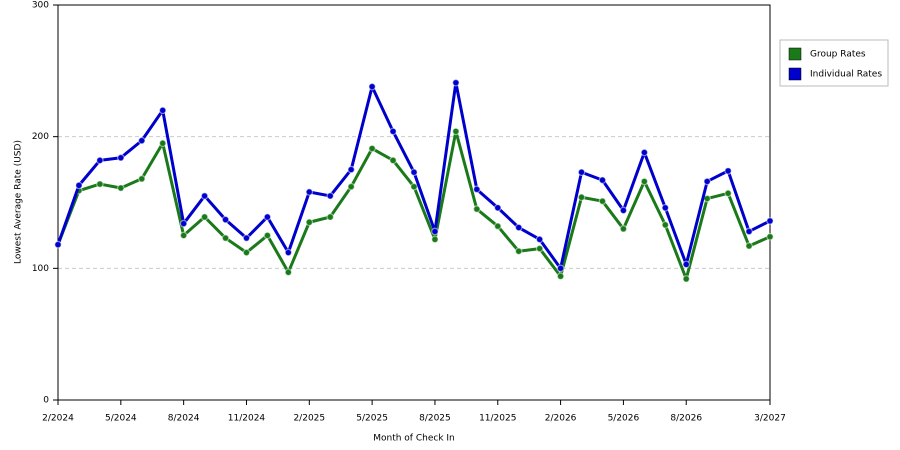 The height and width of the screenshot is (450, 900). What do you see at coordinates (40, 269) in the screenshot?
I see `y-tick-label: 100` at bounding box center [40, 269].